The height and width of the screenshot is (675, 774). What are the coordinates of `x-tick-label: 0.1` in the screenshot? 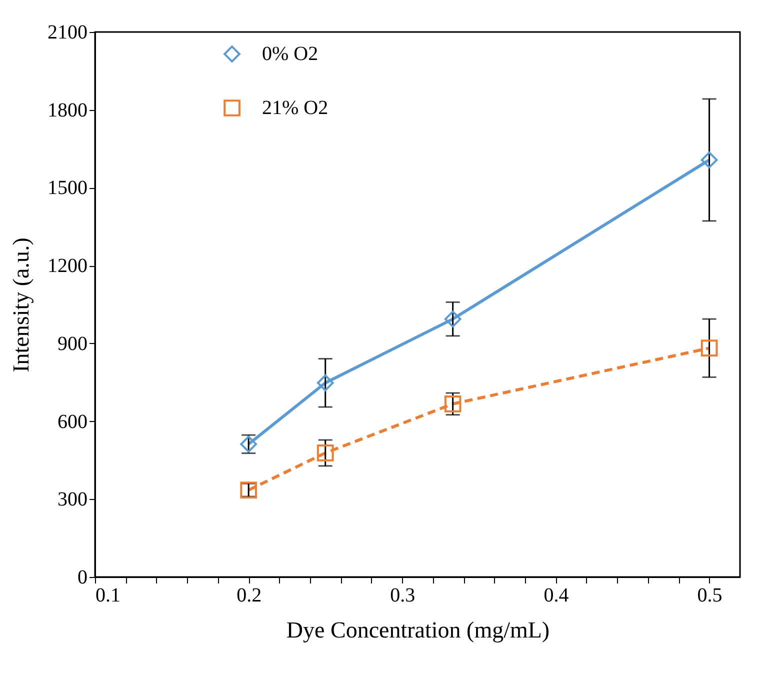 It's located at (108, 595).